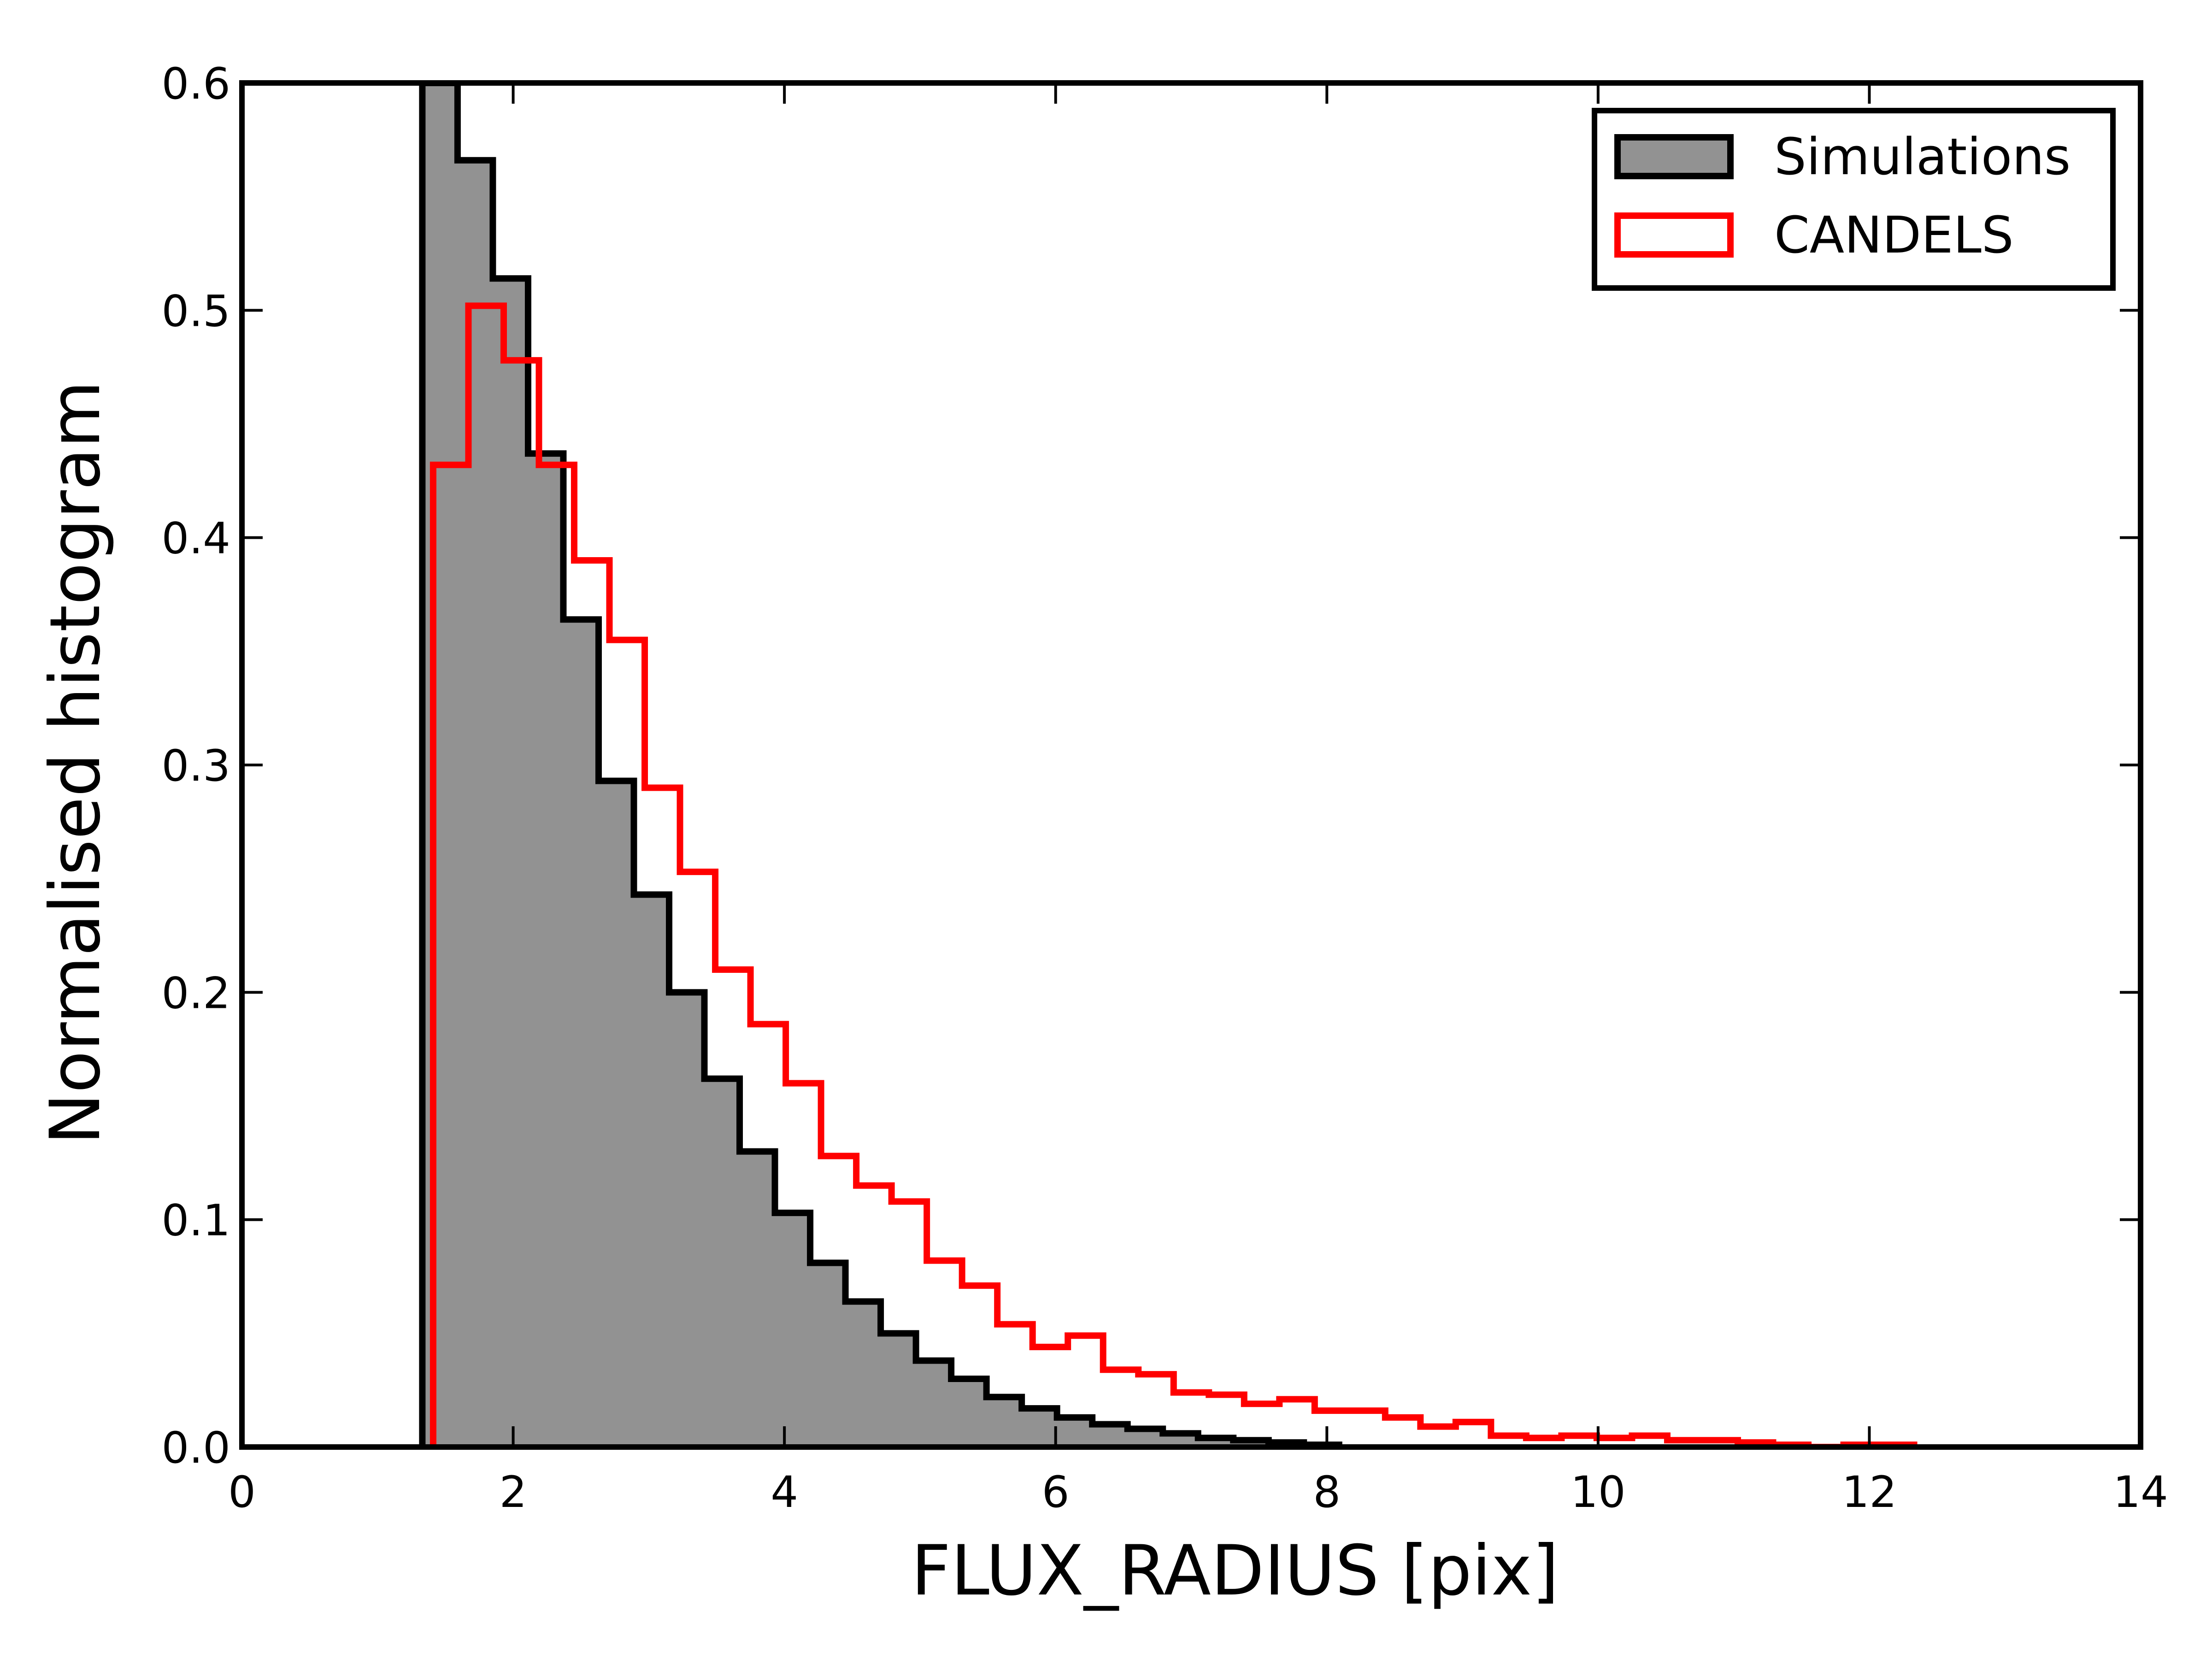 This screenshot has width=2212, height=1659. I want to click on y-tick-label-4: 0.4, so click(196, 539).